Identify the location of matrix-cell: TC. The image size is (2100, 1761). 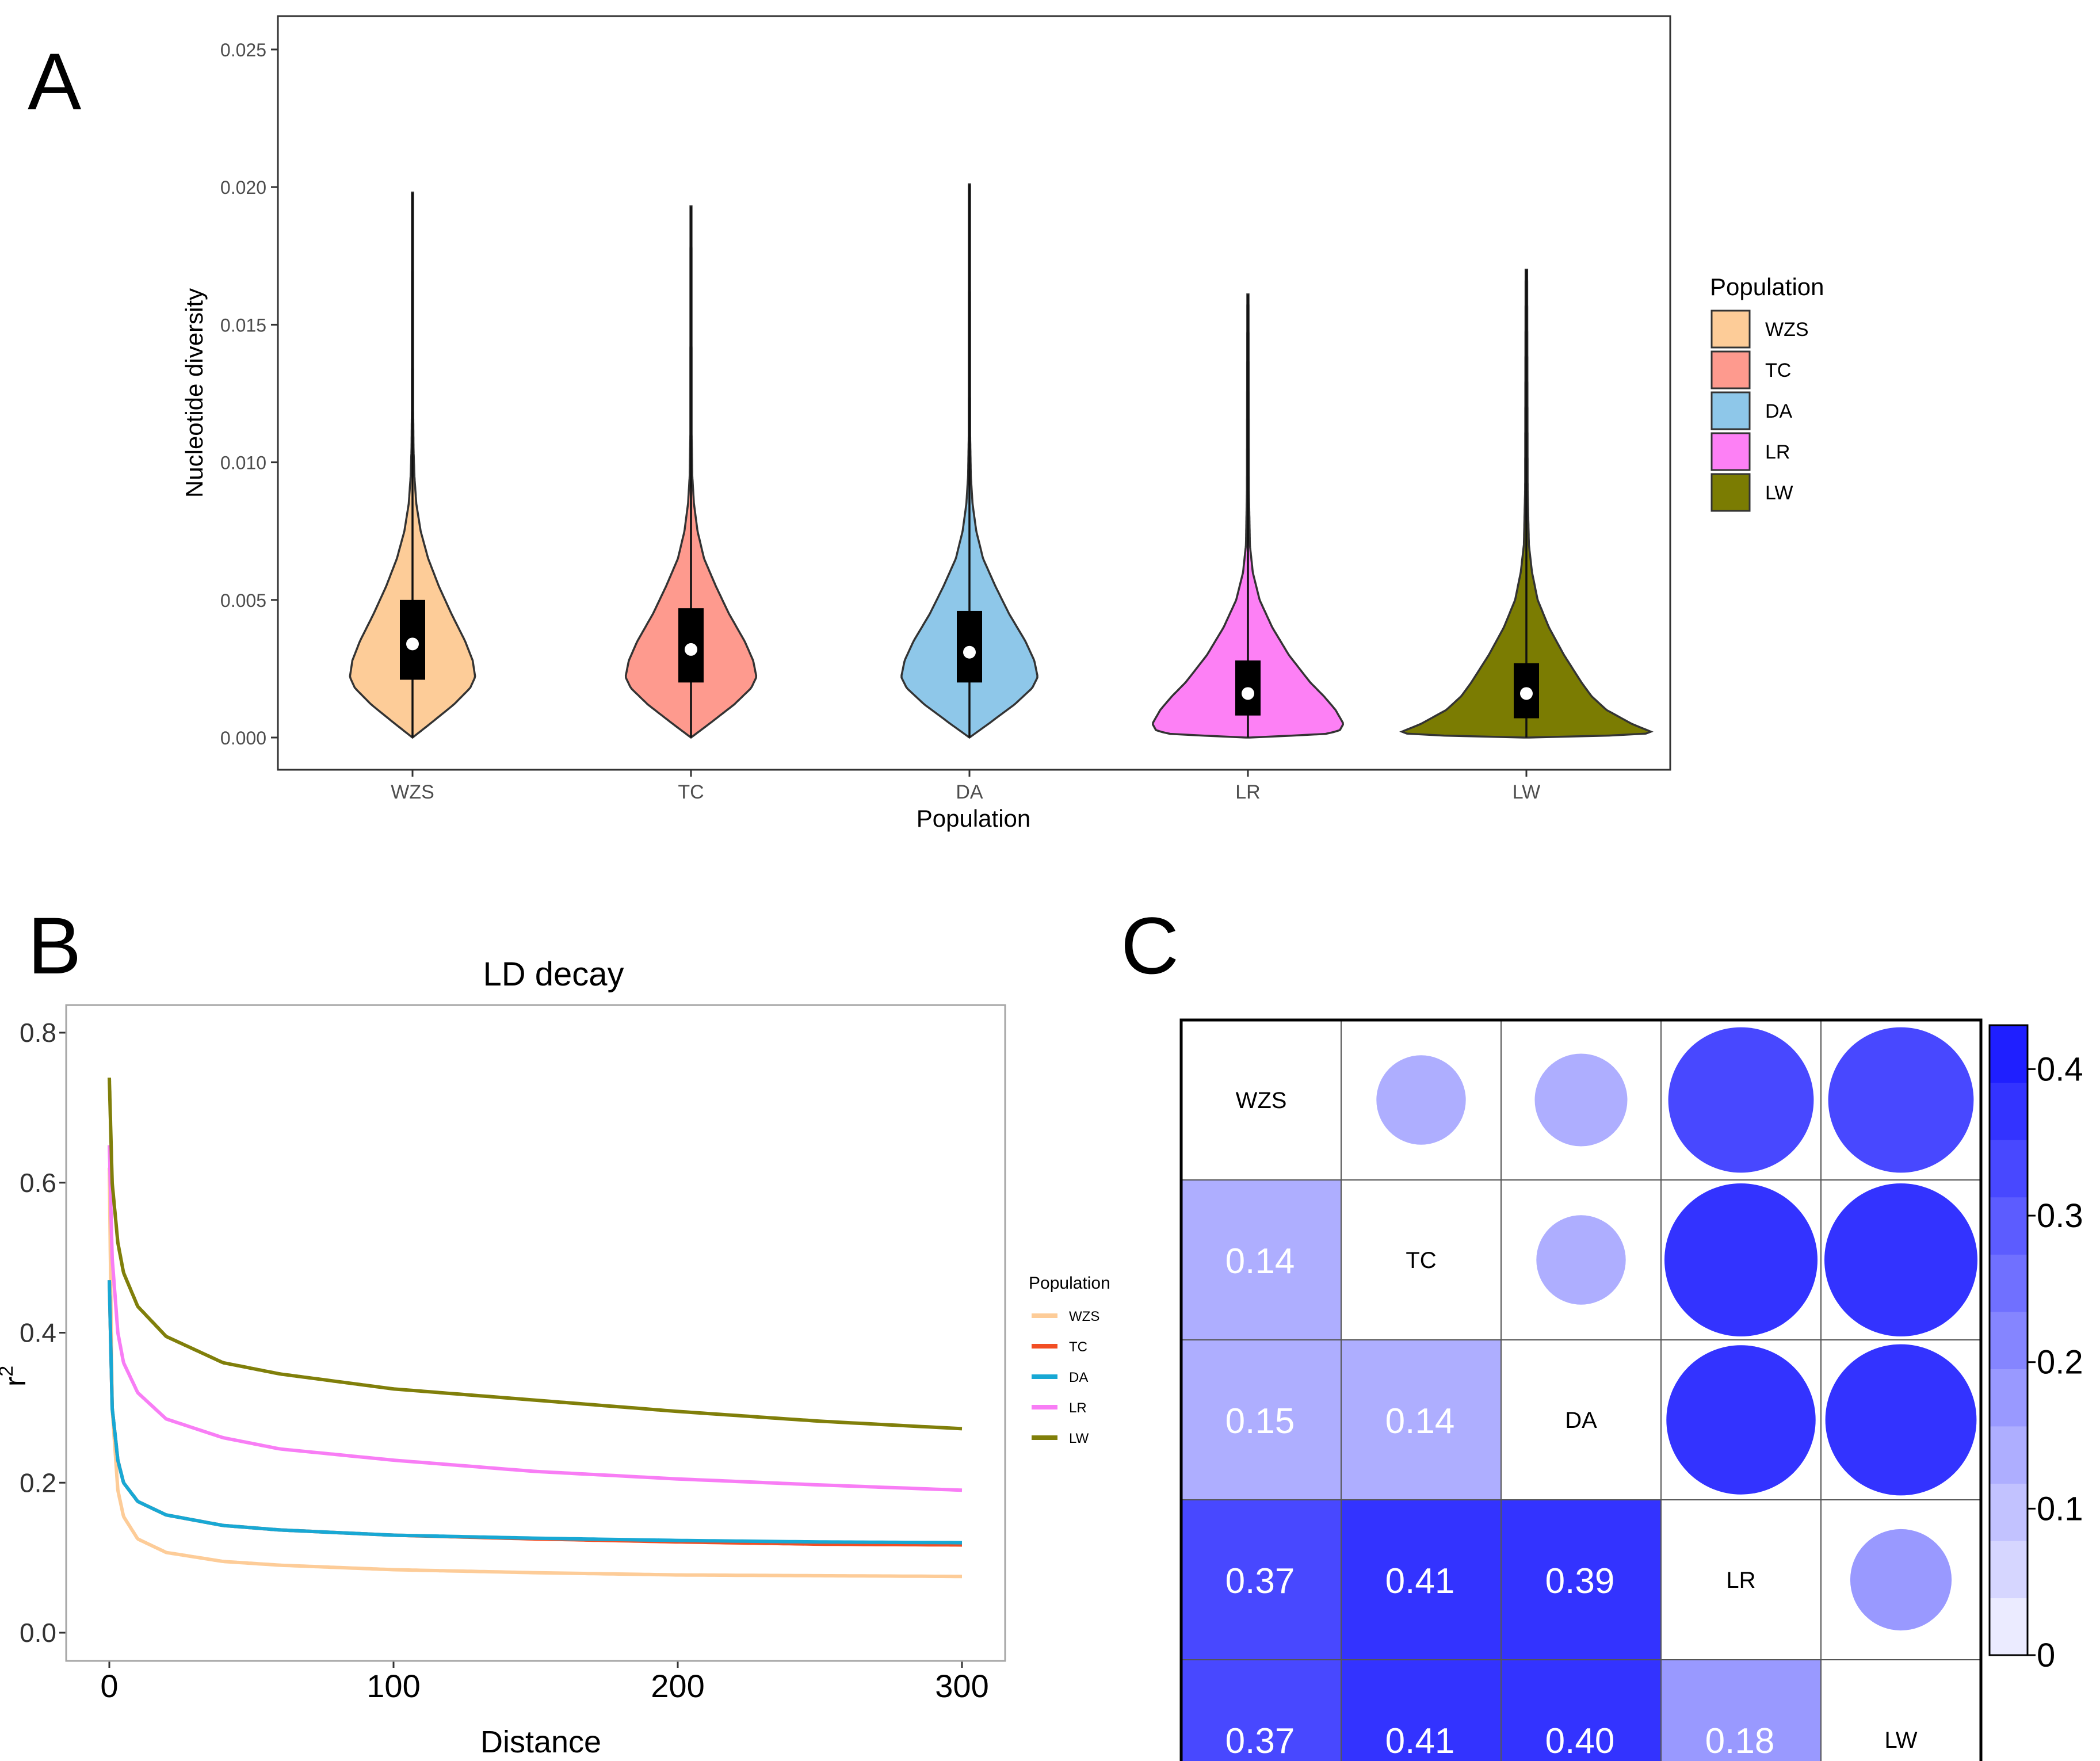
(1421, 1259).